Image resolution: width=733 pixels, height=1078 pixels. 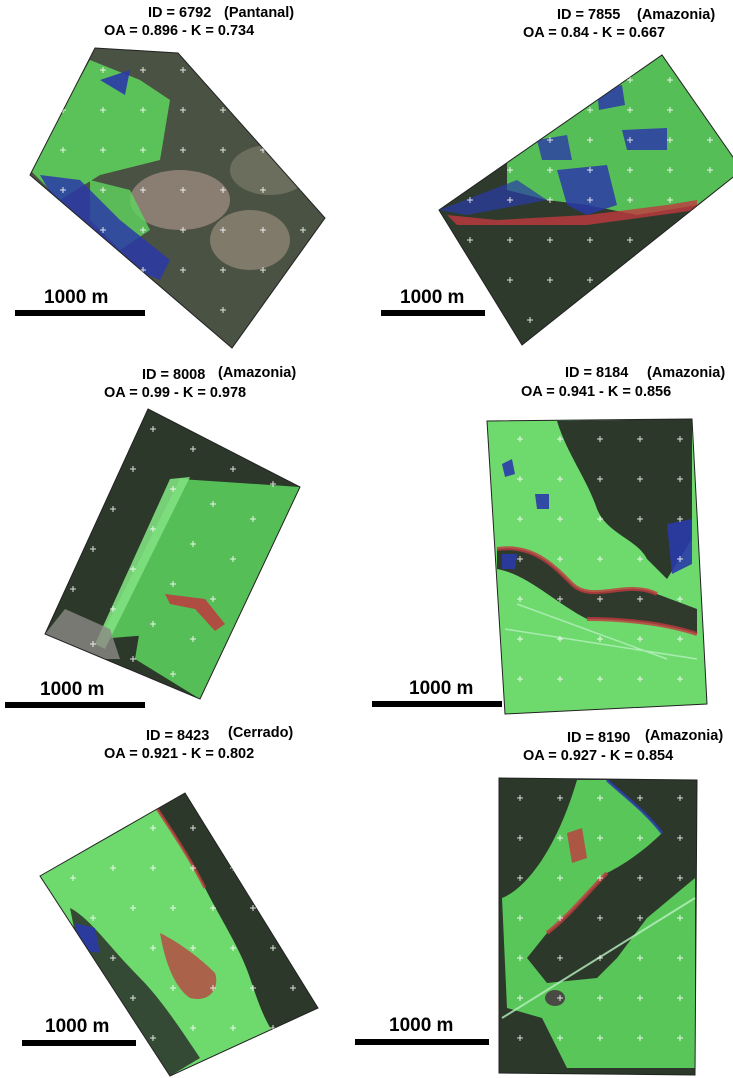 What do you see at coordinates (175, 393) in the screenshot?
I see `panel-accuracy-label: OA = 0.99 - K = 0.978` at bounding box center [175, 393].